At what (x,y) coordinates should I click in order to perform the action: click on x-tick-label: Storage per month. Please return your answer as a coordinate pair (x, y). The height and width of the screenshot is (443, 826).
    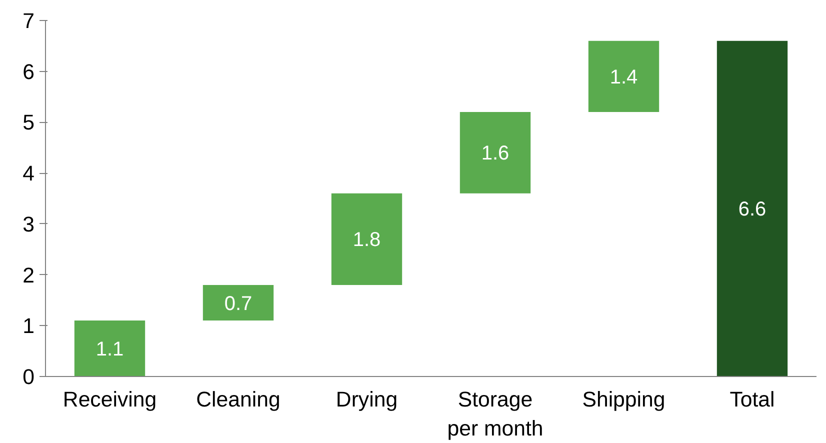
    Looking at the image, I should click on (495, 414).